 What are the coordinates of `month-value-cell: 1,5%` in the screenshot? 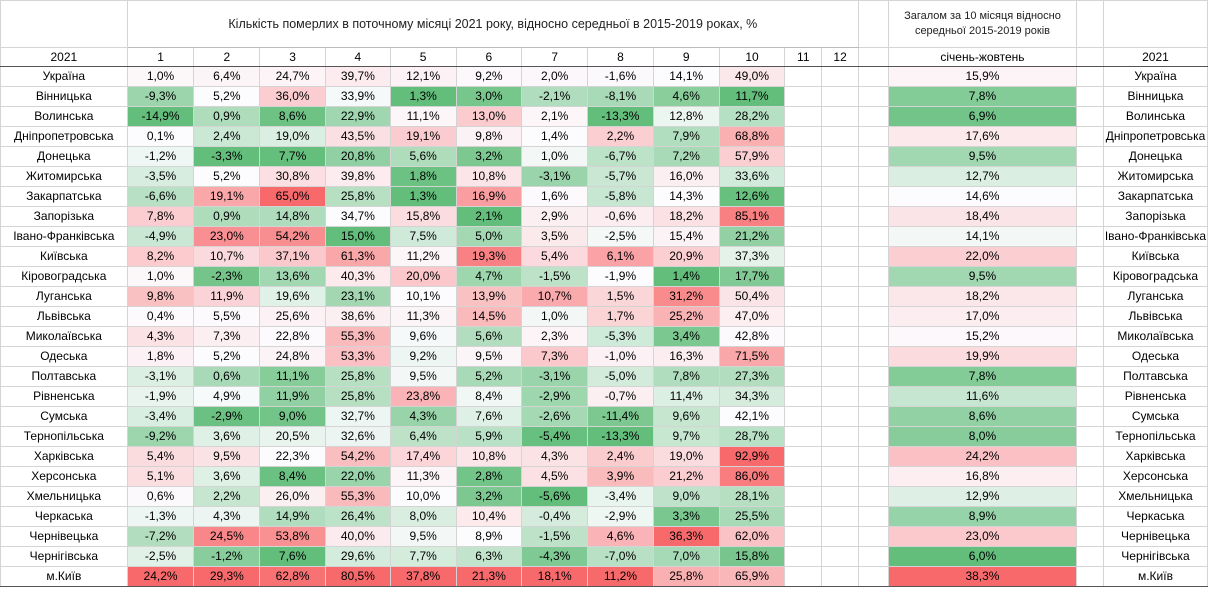 It's located at (620, 296).